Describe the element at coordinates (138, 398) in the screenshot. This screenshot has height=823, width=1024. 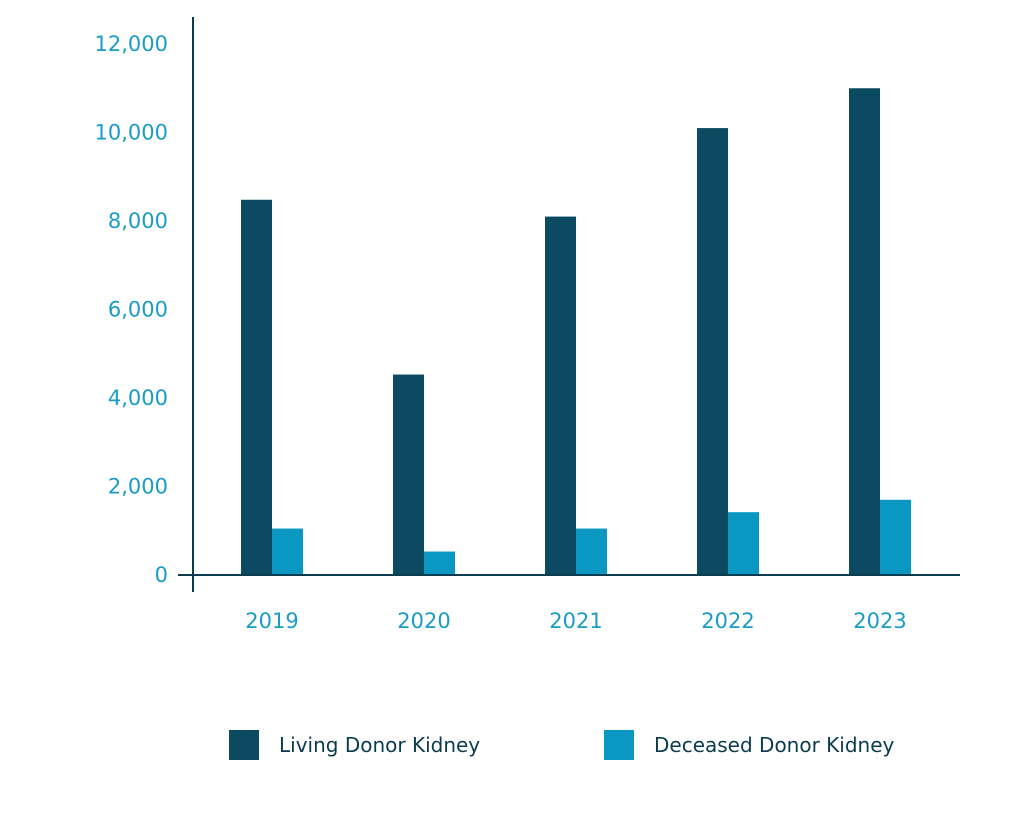
I see `y-tick-label: 4,000` at that location.